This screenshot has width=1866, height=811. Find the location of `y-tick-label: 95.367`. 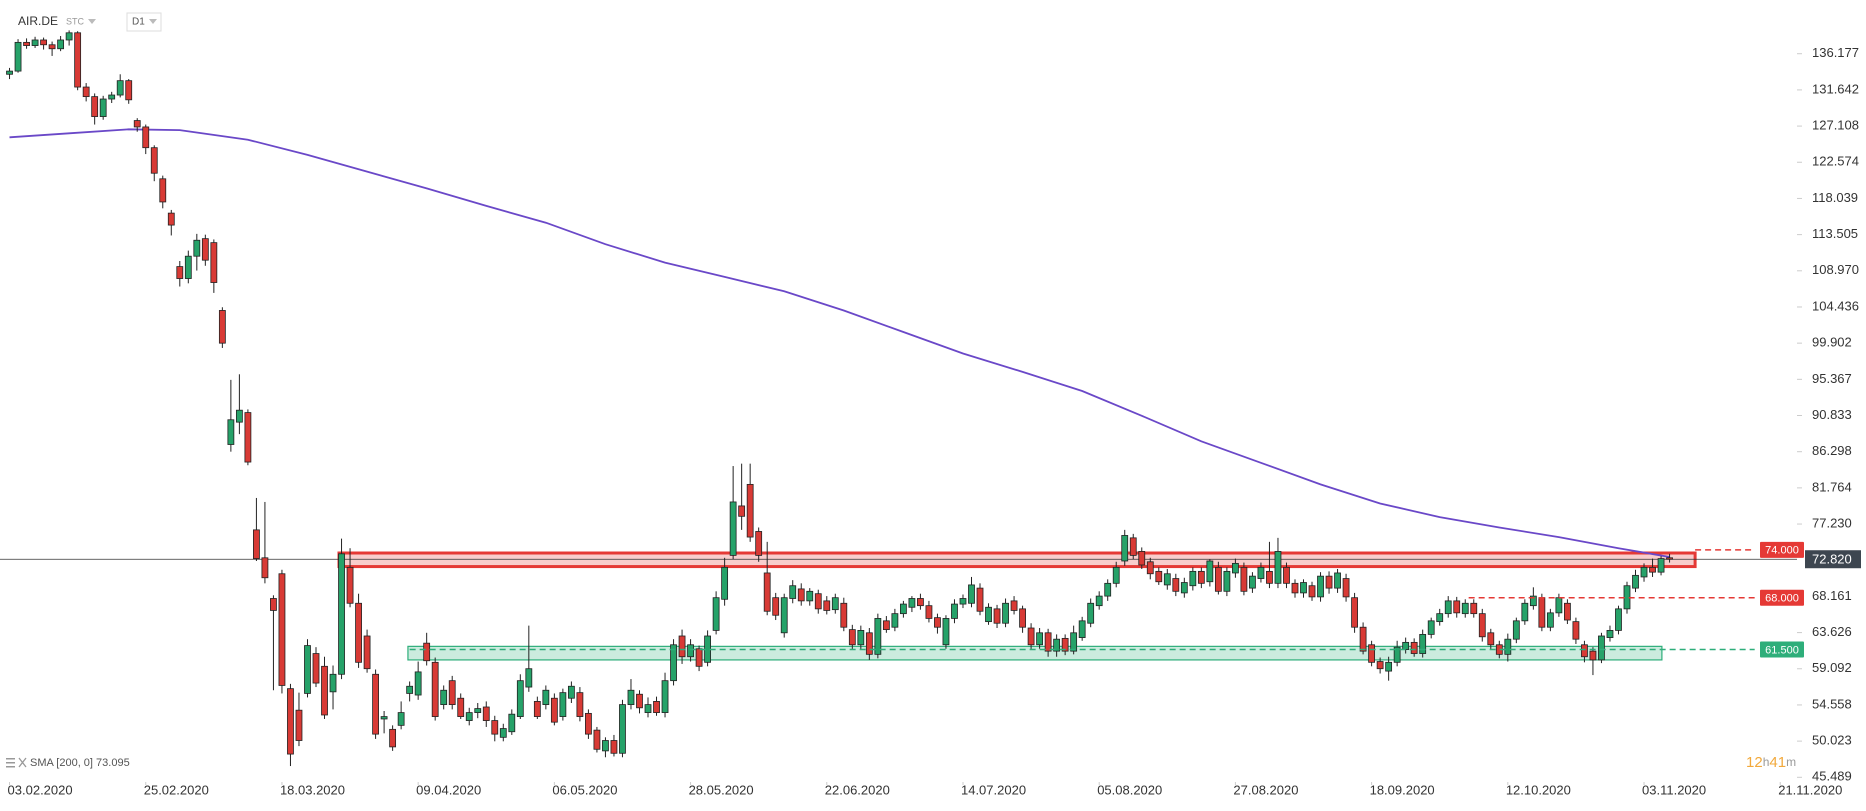

y-tick-label: 95.367 is located at coordinates (1832, 378).